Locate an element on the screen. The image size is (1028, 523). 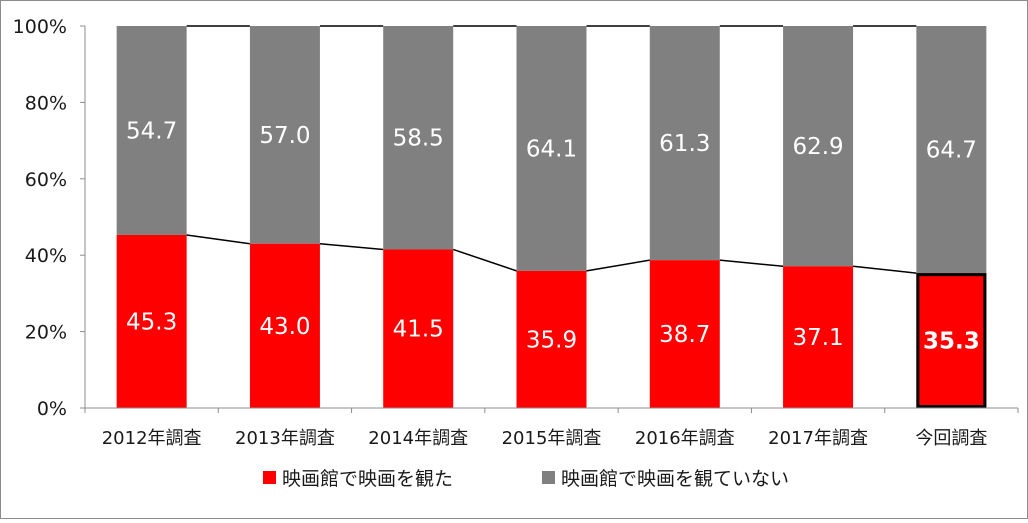
data-label-watched: 43.0 is located at coordinates (284, 327).